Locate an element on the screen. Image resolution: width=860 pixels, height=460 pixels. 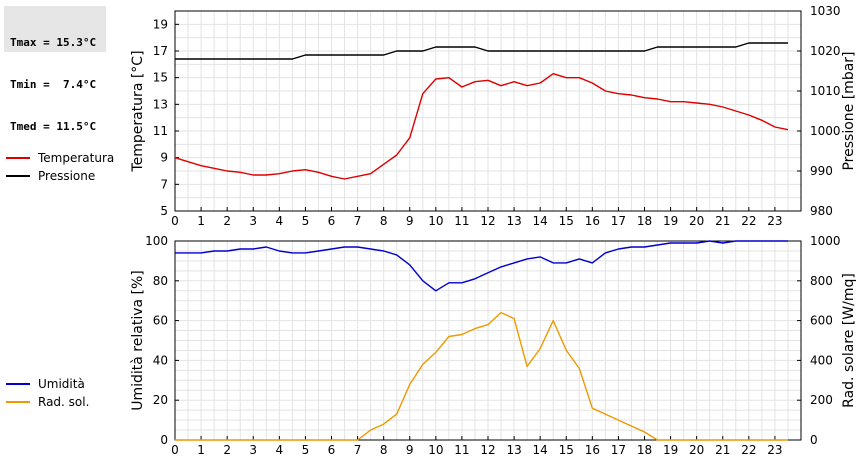
top-x-tick-label: 18 is located at coordinates (644, 221).